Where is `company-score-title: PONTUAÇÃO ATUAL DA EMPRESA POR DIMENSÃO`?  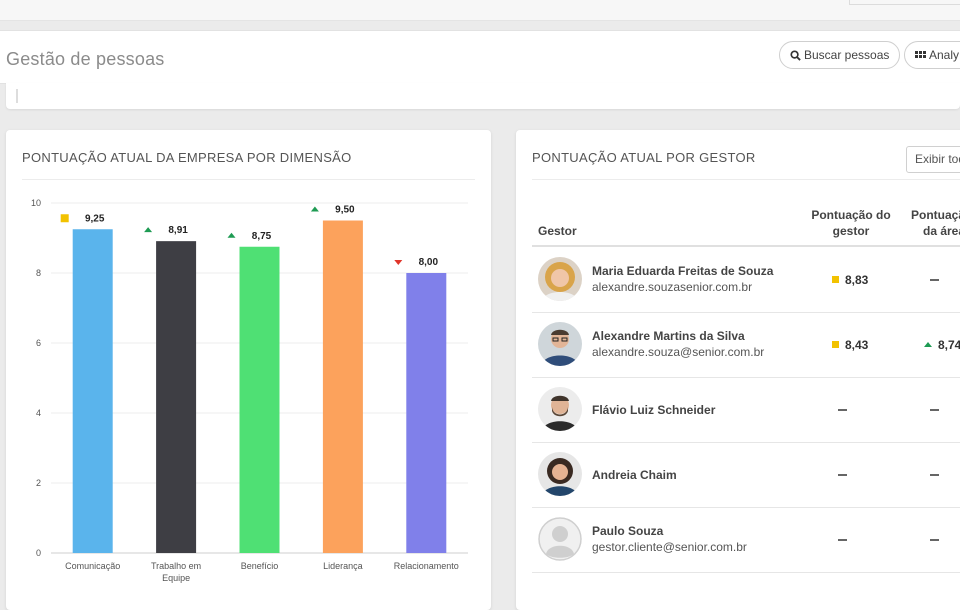
company-score-title: PONTUAÇÃO ATUAL DA EMPRESA POR DIMENSÃO is located at coordinates (187, 157).